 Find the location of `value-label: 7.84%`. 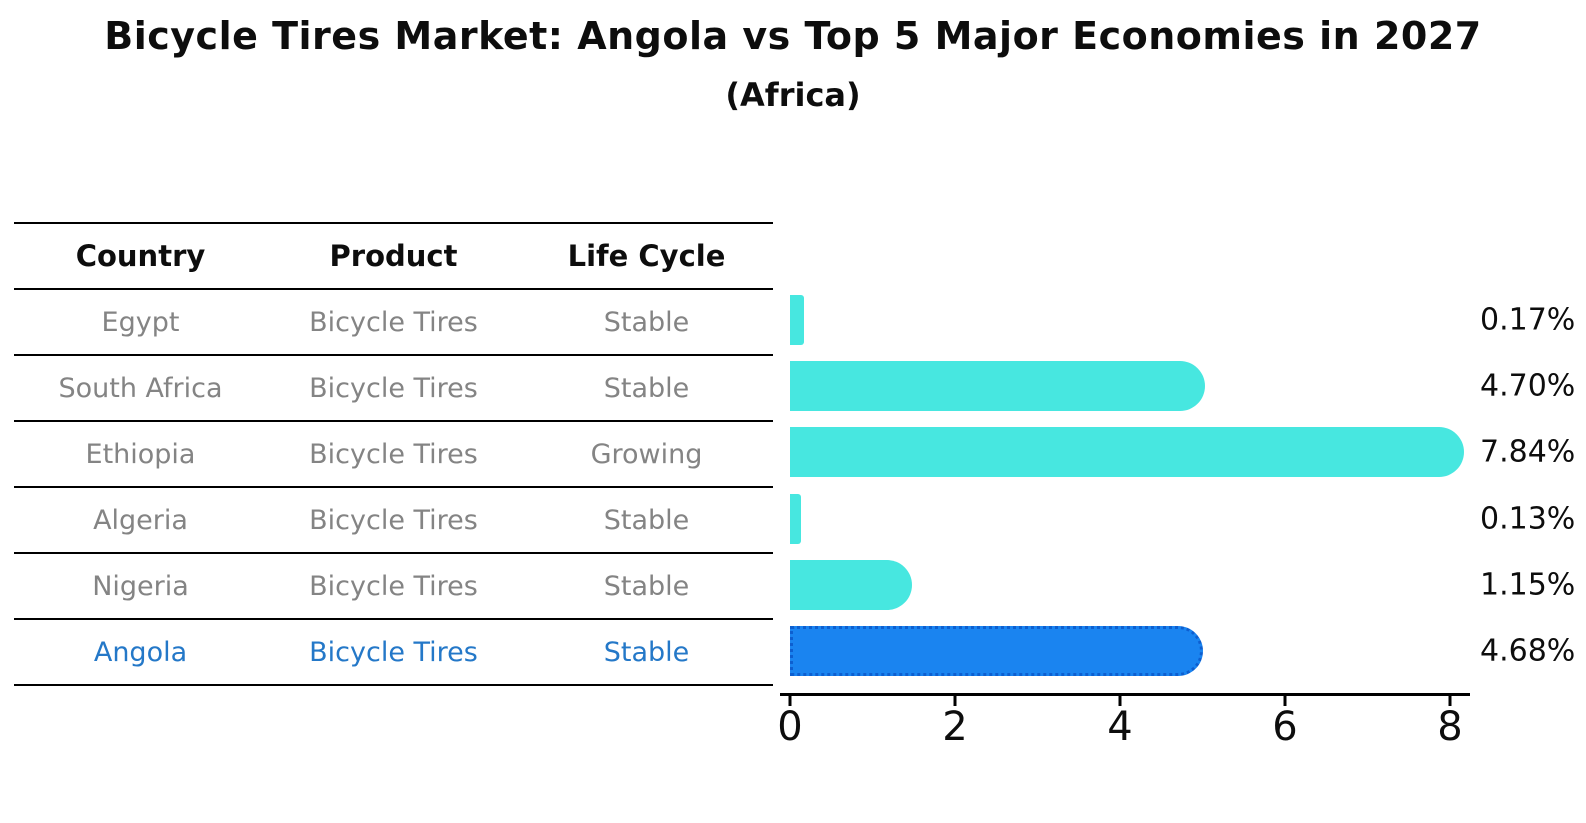

value-label: 7.84% is located at coordinates (1528, 452).